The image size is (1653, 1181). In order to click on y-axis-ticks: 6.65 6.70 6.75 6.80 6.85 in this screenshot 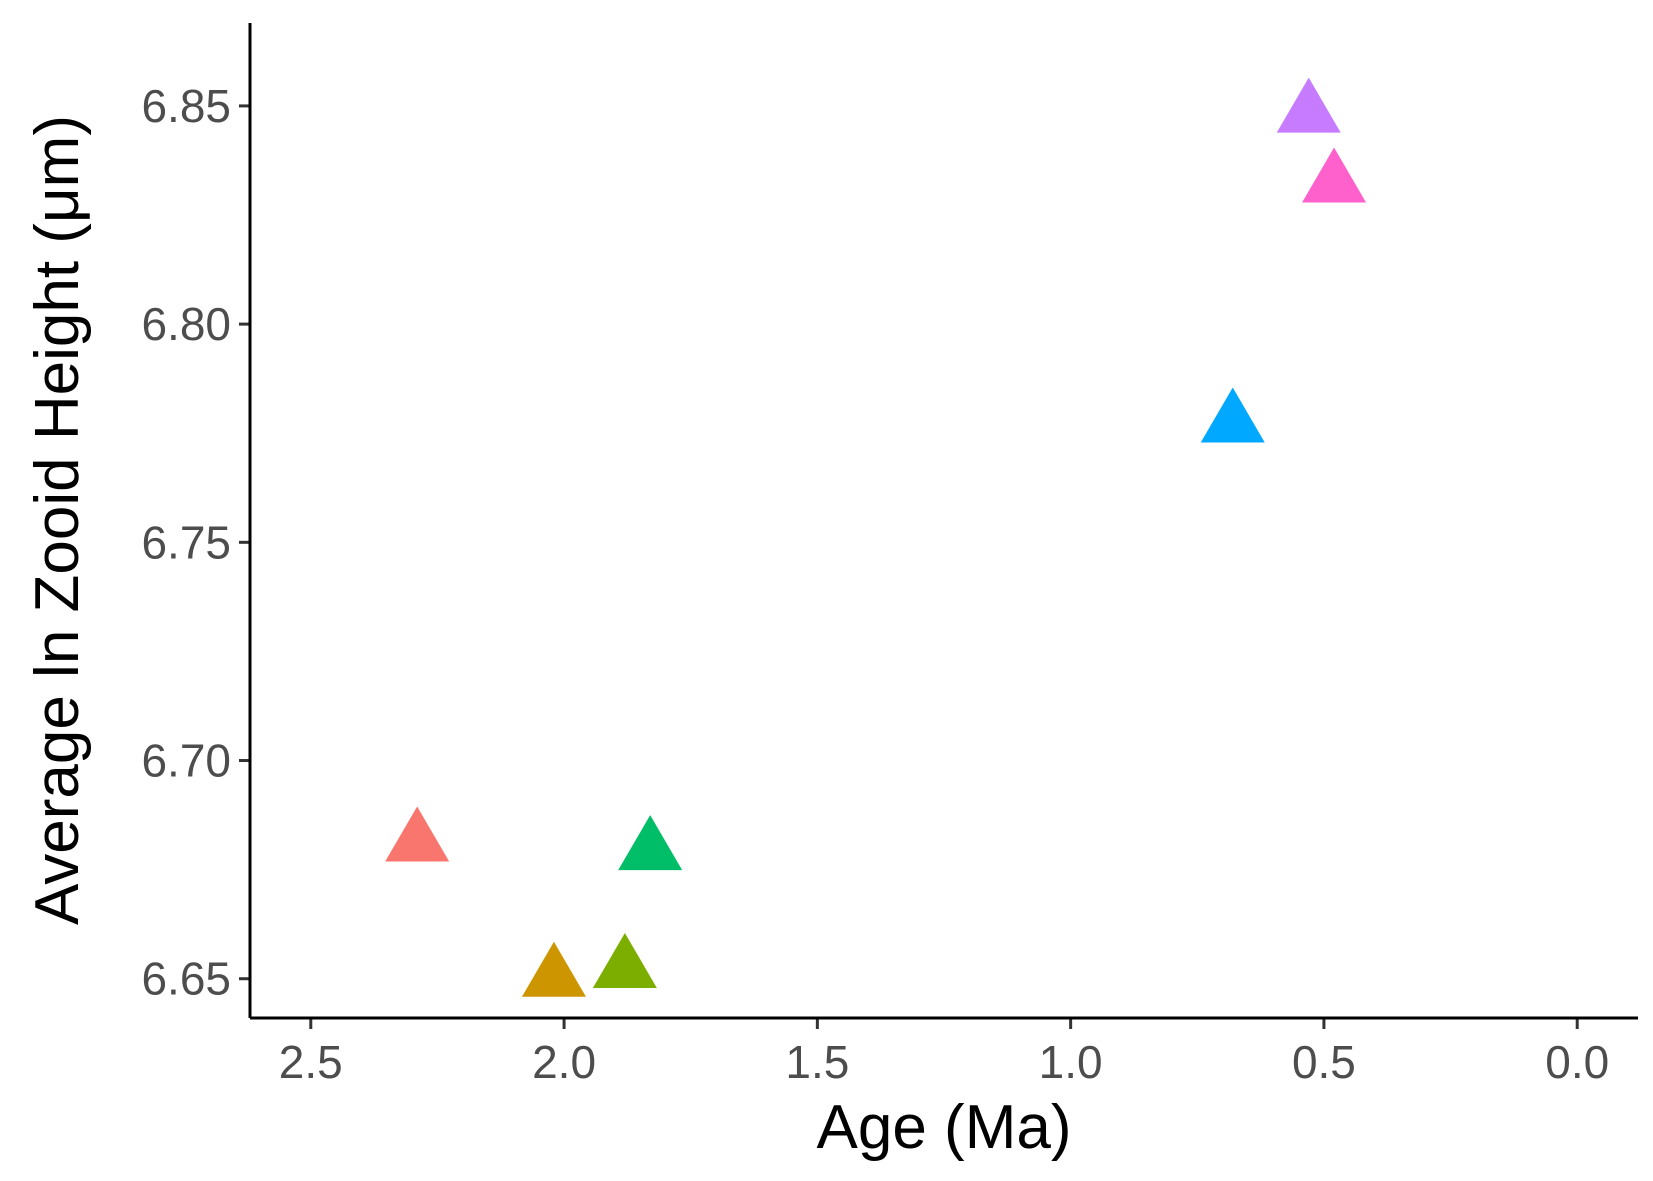, I will do `click(195, 542)`.